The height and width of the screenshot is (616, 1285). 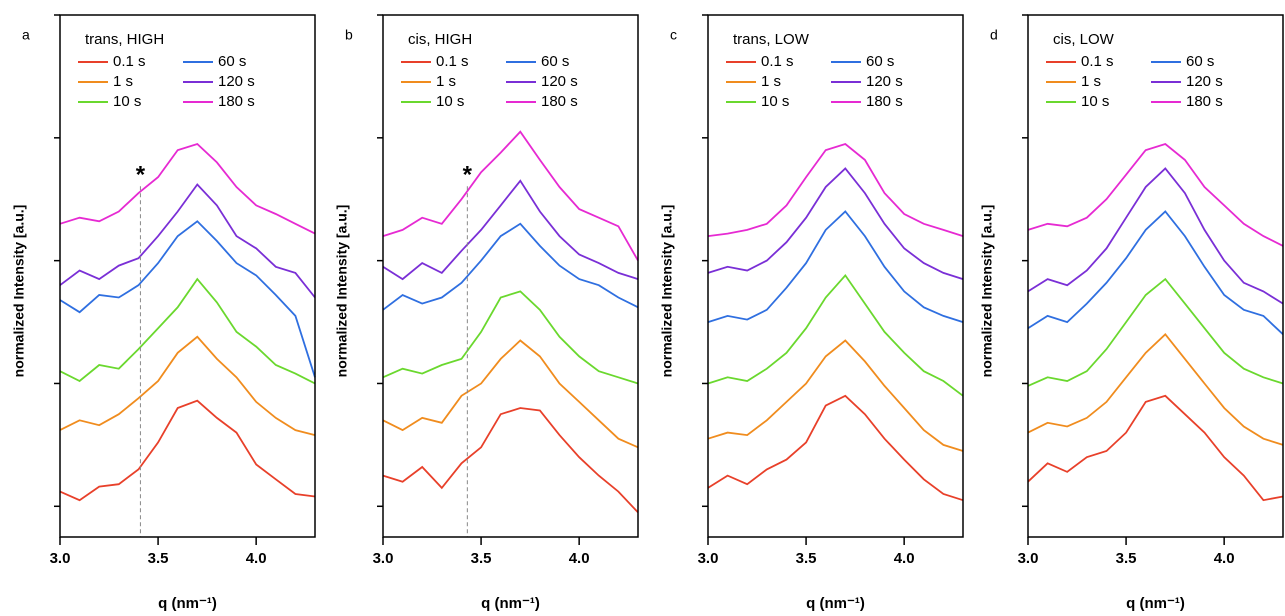 What do you see at coordinates (771, 39) in the screenshot?
I see `legend-title: trans, LOW` at bounding box center [771, 39].